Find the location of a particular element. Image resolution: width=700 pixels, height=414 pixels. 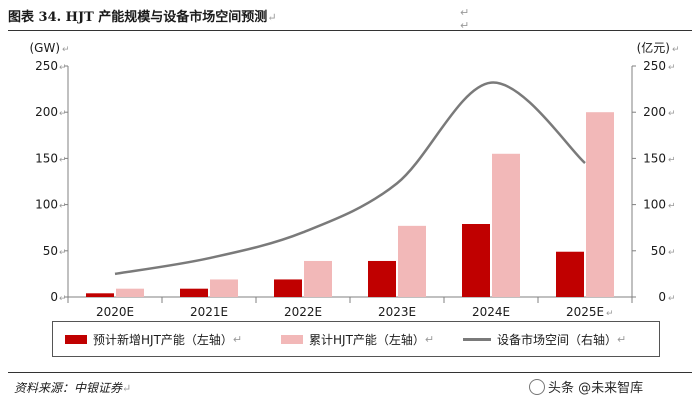

legend-label-cumulative-capacity: 累计HJT产能（左轴） is located at coordinates (367, 339).